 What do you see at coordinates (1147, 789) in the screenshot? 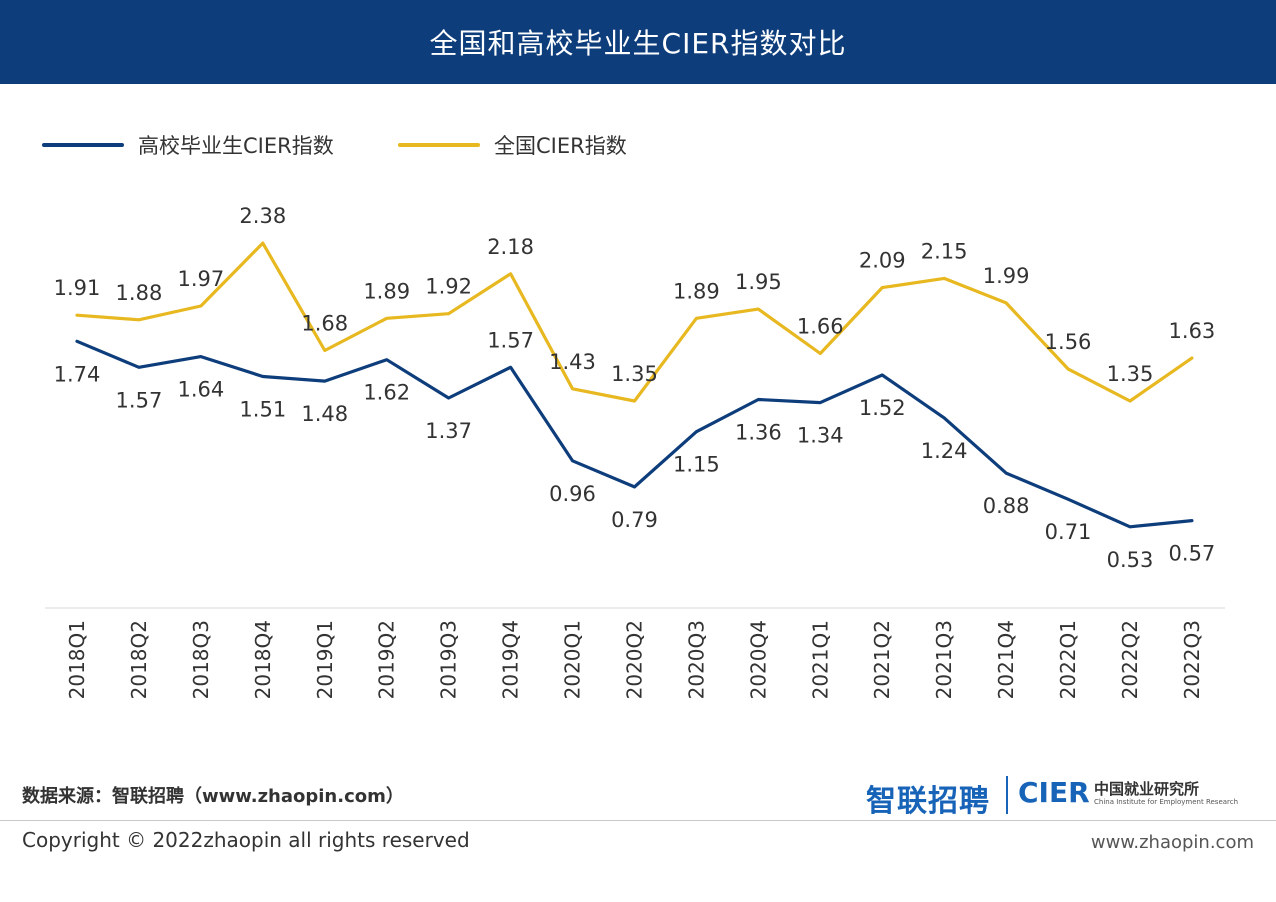
I see `cier-chinese-name: 中国就业研究所` at bounding box center [1147, 789].